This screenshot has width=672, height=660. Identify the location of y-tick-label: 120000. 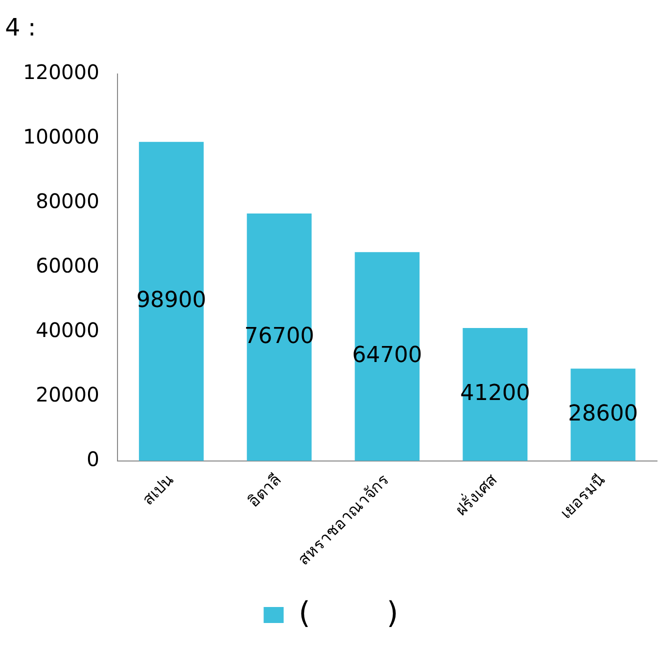
(61, 72).